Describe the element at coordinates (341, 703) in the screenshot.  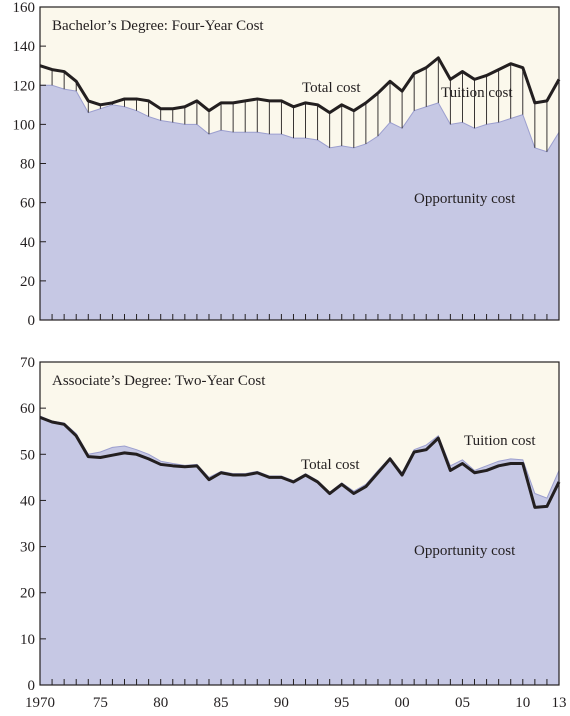
I see `x-tick-label: 95` at that location.